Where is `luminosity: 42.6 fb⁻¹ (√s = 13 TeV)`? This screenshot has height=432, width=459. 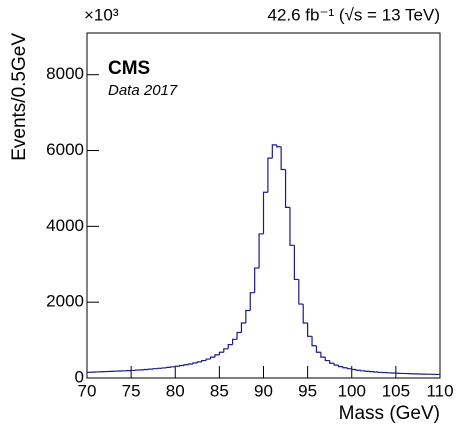 luminosity: 42.6 fb⁻¹ (√s = 13 TeV) is located at coordinates (354, 14).